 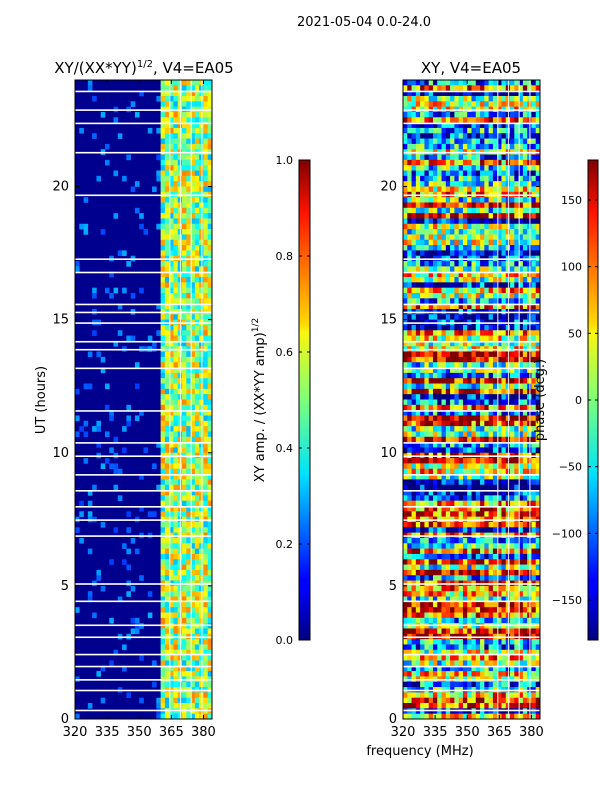 I want to click on flagged-channel, so click(x=180, y=399).